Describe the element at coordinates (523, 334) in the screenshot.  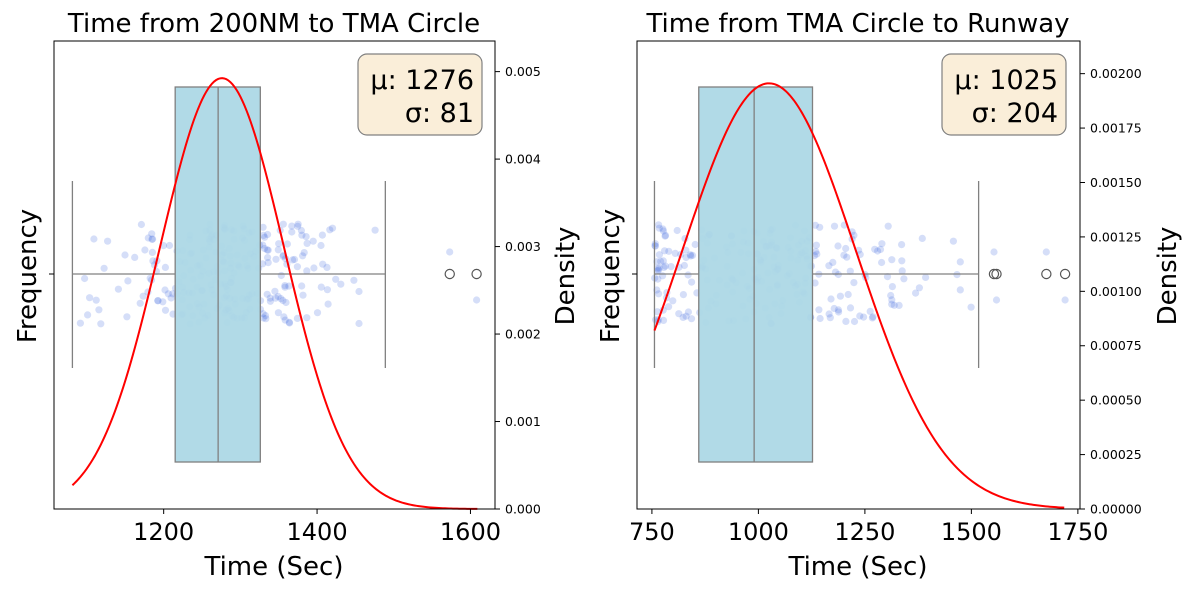
I see `y2-tick-label: 0.002` at that location.